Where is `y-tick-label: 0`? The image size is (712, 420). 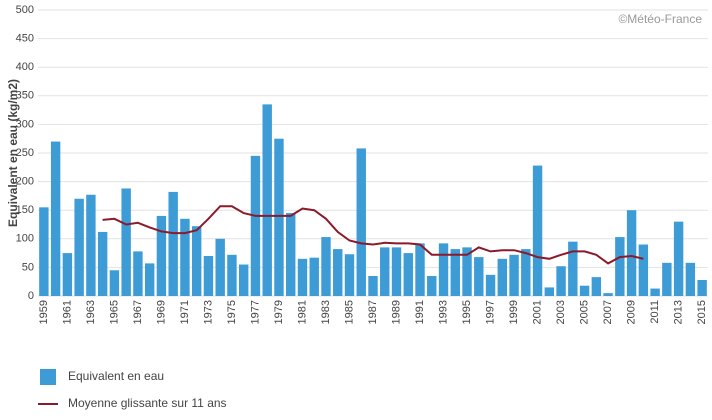
y-tick-label: 0 is located at coordinates (31, 296).